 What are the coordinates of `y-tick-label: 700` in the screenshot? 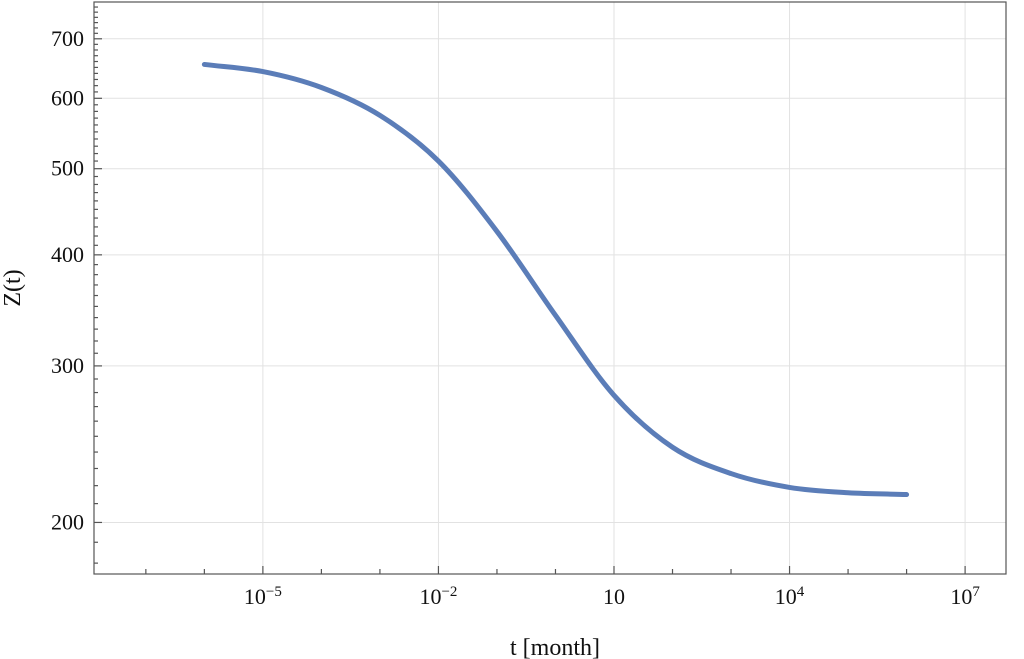 It's located at (67, 38).